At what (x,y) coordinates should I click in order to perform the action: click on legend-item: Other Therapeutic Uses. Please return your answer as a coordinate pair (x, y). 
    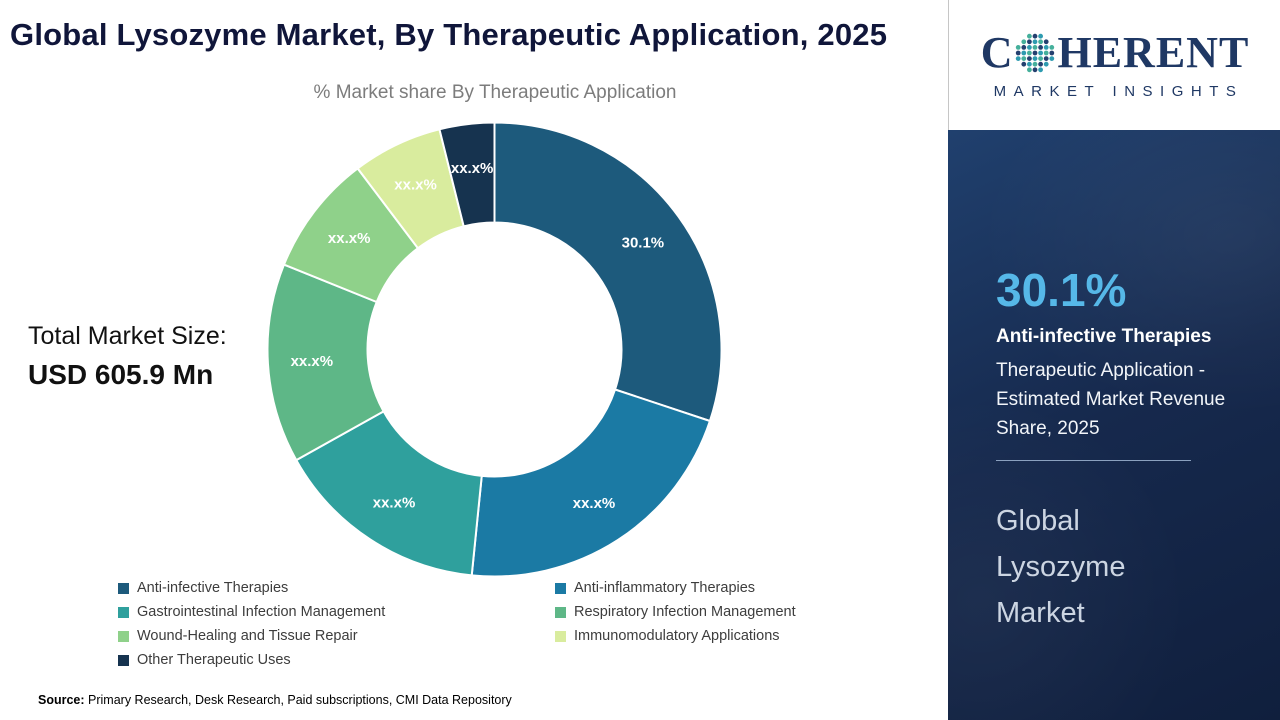
    Looking at the image, I should click on (336, 660).